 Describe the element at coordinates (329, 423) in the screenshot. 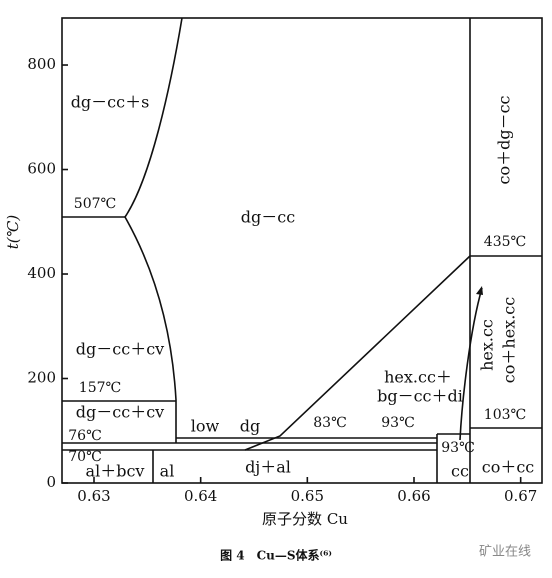

I see `temperature-label: 83℃` at that location.